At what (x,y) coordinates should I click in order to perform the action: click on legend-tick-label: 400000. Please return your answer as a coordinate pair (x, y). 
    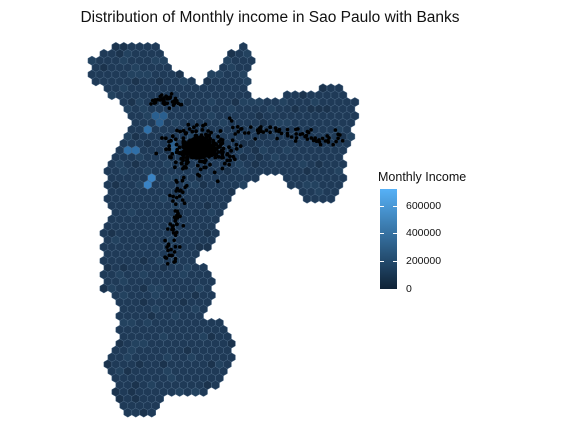
    Looking at the image, I should click on (424, 233).